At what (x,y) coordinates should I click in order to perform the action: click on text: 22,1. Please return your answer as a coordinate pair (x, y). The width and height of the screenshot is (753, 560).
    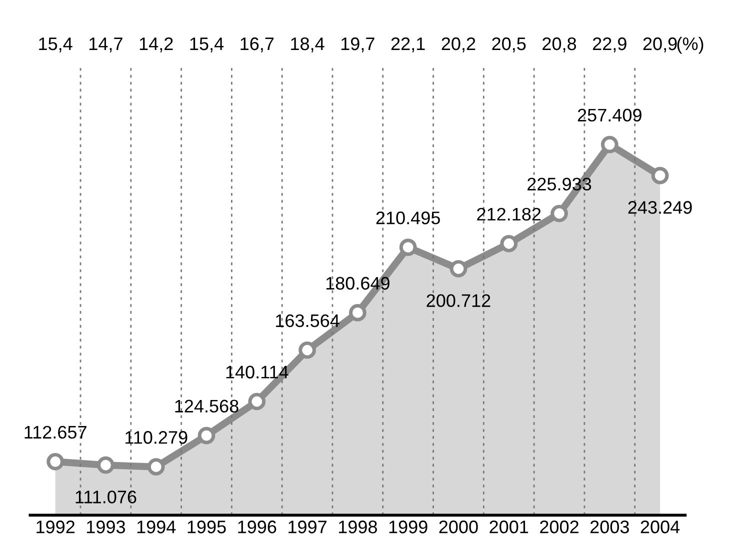
    Looking at the image, I should click on (408, 44).